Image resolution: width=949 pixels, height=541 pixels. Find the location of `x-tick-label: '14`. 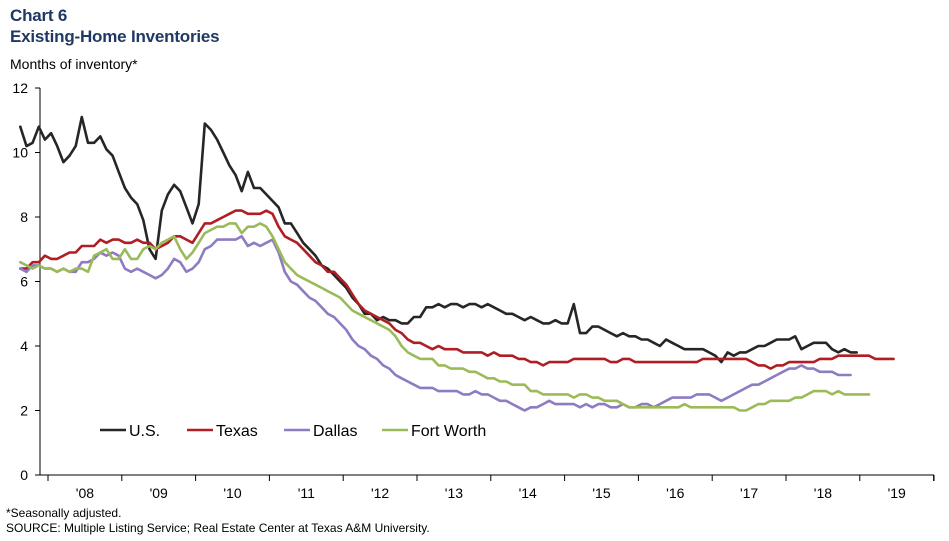

x-tick-label: '14 is located at coordinates (528, 493).